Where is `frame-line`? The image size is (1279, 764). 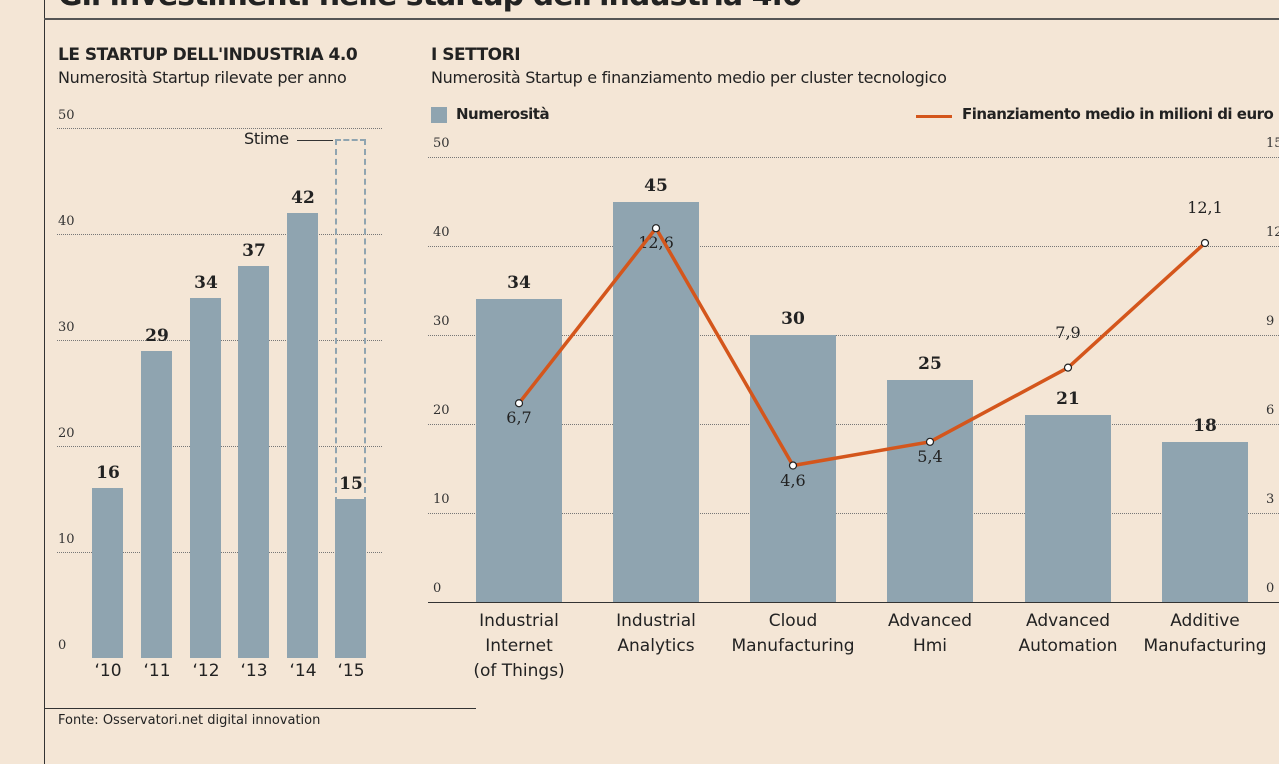
frame-line is located at coordinates (44, 382).